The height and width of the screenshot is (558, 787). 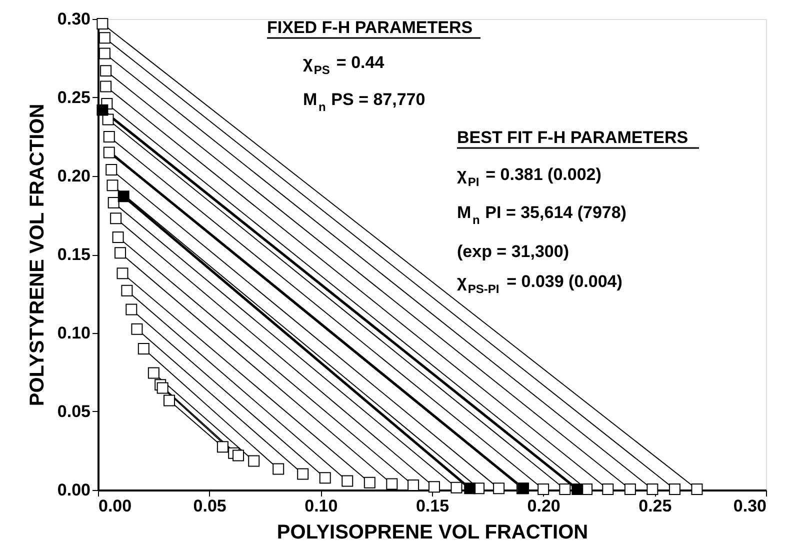 What do you see at coordinates (433, 506) in the screenshot?
I see `x-tick-label: 0.15` at bounding box center [433, 506].